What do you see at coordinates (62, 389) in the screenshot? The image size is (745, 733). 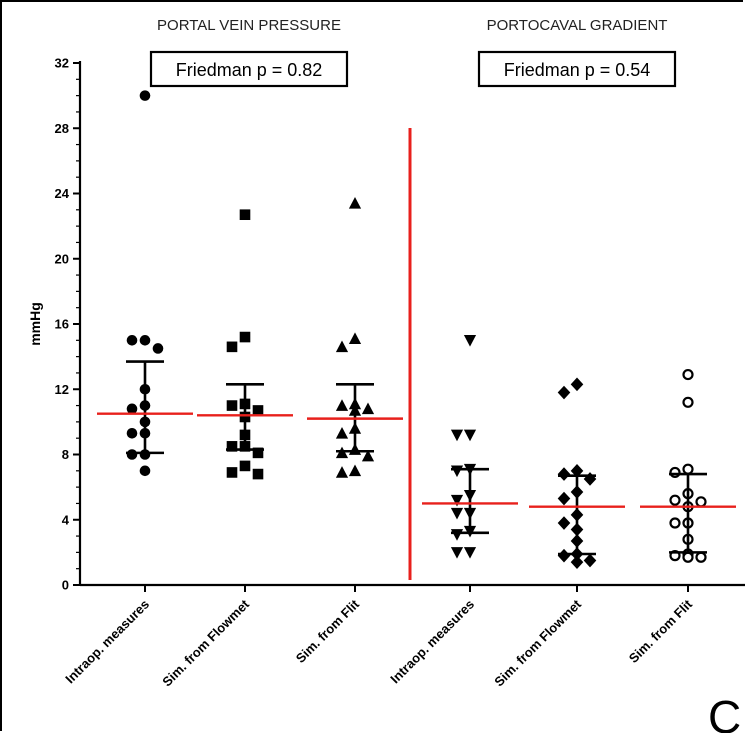 I see `y-tick-label: 12` at bounding box center [62, 389].